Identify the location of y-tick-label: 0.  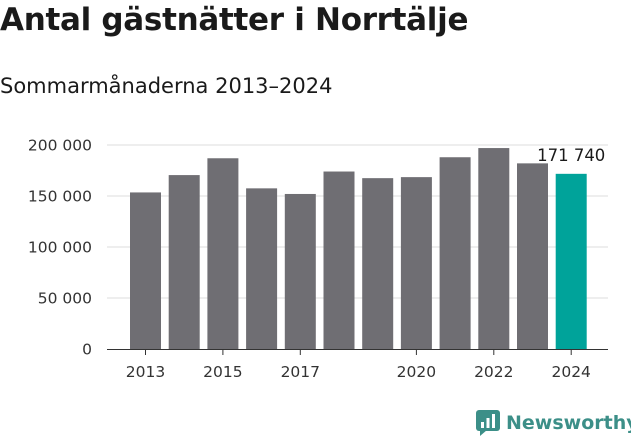
(87, 350).